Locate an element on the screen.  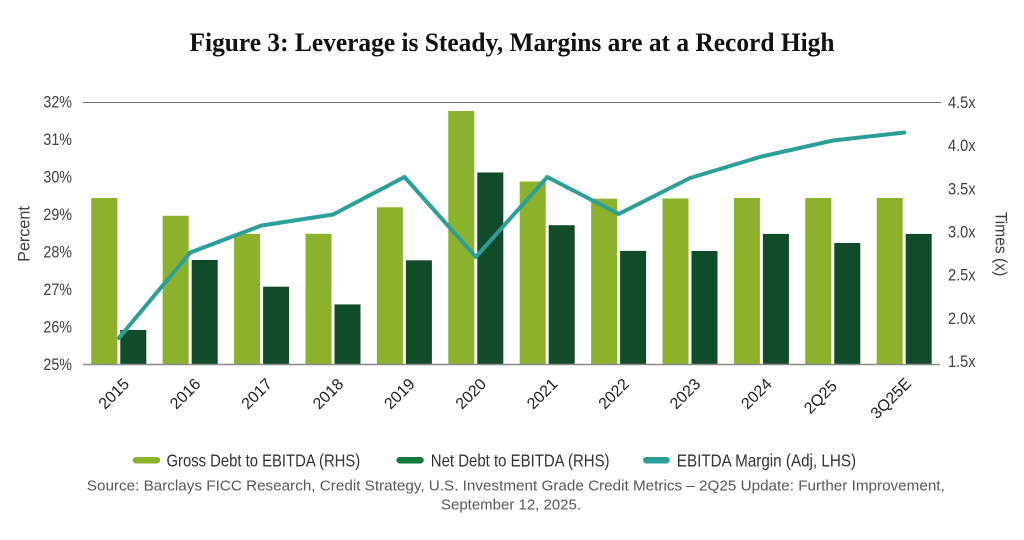
svg-text: 4.5x is located at coordinates (962, 103).